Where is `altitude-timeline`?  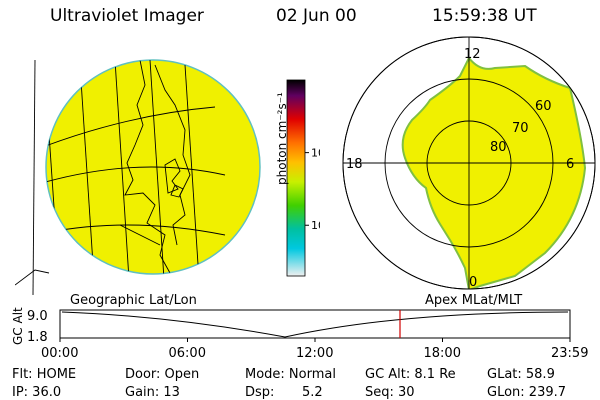 altitude-timeline is located at coordinates (315, 325).